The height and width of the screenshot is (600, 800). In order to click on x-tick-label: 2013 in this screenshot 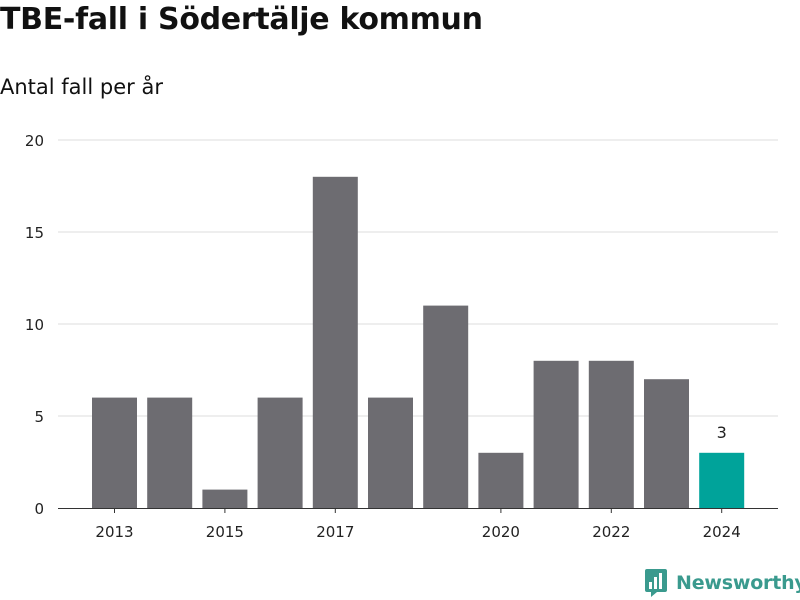, I will do `click(114, 532)`.